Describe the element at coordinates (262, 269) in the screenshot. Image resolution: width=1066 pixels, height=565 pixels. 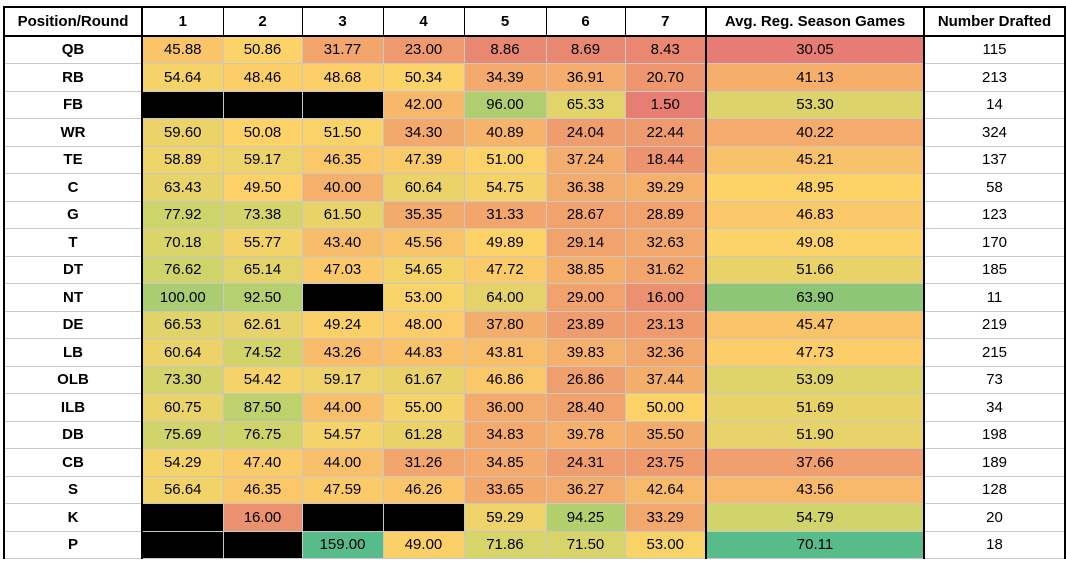
I see `round-value-cell: 65.14` at that location.